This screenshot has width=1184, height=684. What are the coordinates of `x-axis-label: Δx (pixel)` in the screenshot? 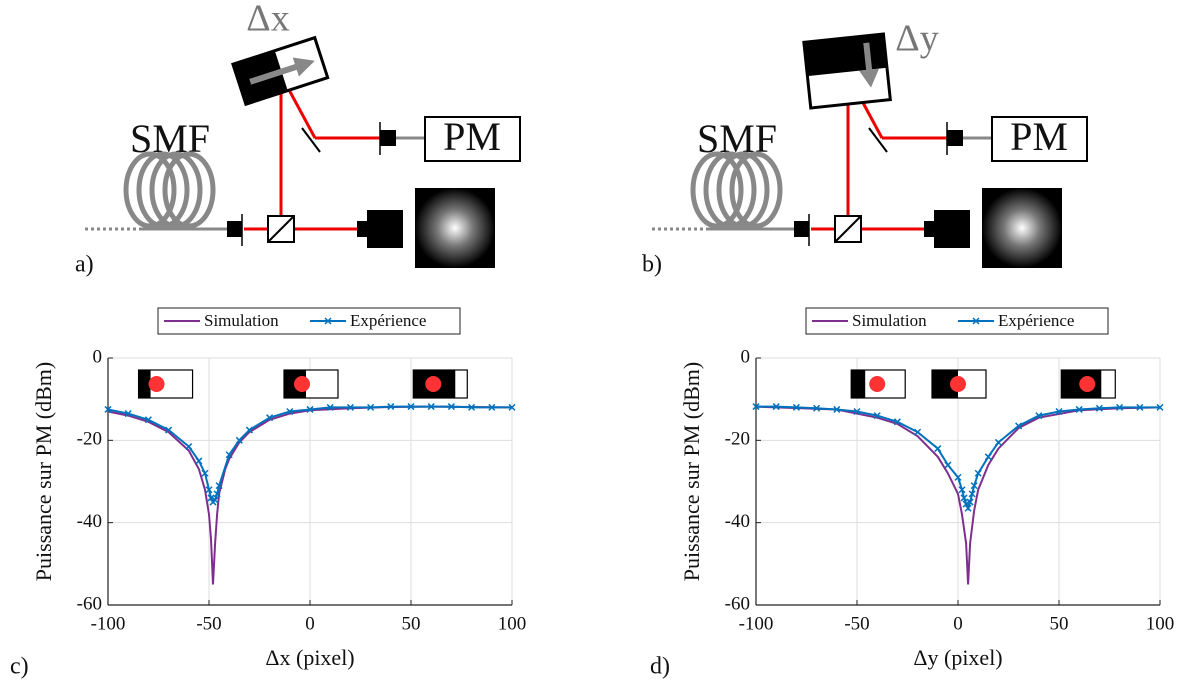 It's located at (309, 657).